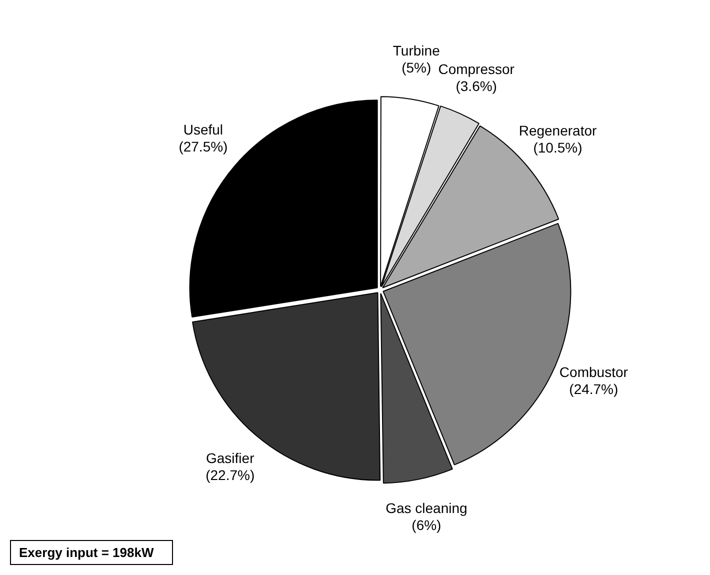  What do you see at coordinates (427, 525) in the screenshot?
I see `data-label: (6%)` at bounding box center [427, 525].